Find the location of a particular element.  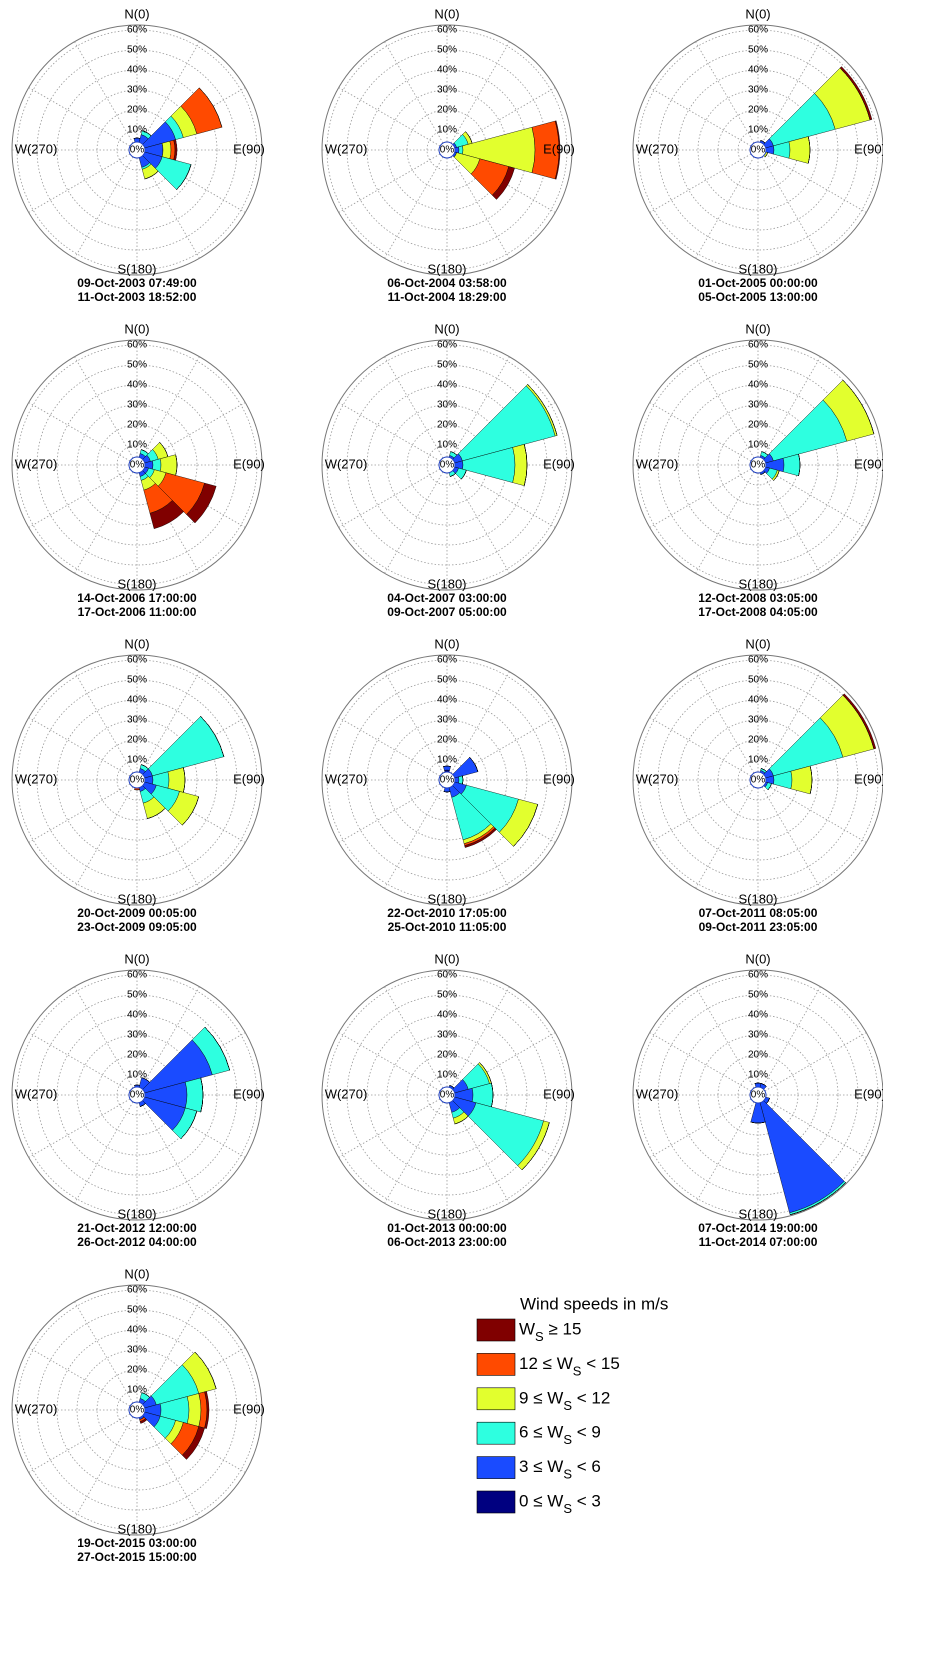

date-label: 17-Oct-2006 11:00:00 is located at coordinates (137, 612).